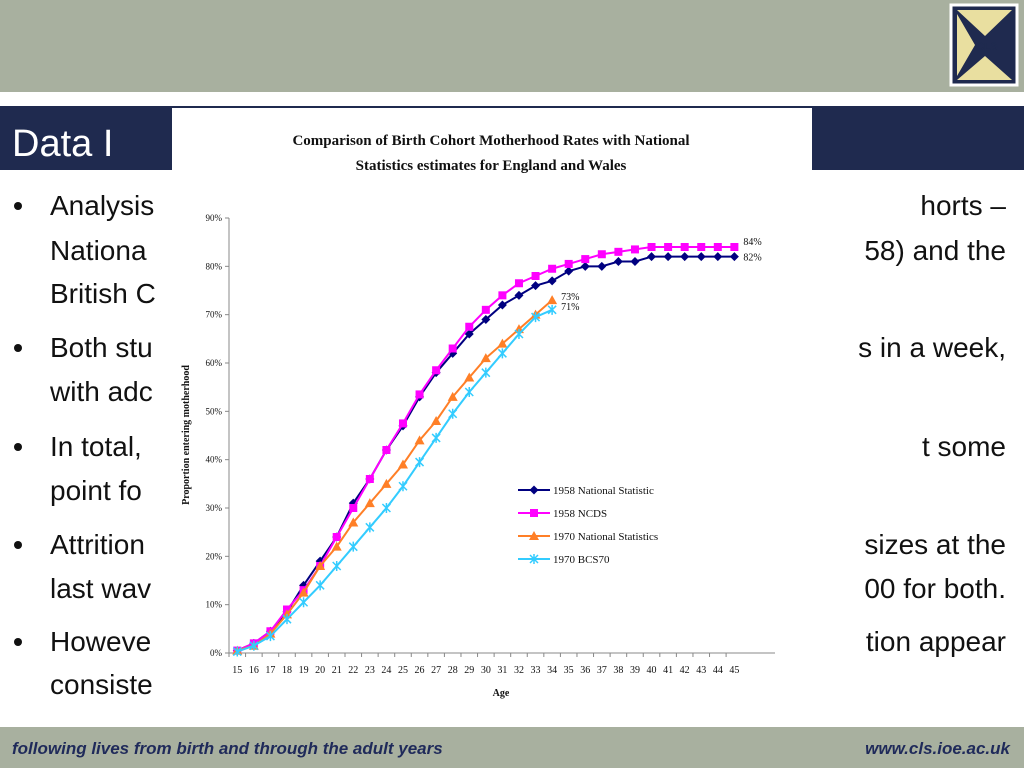 The image size is (1024, 768). What do you see at coordinates (436, 670) in the screenshot?
I see `x-tick-label: 27` at bounding box center [436, 670].